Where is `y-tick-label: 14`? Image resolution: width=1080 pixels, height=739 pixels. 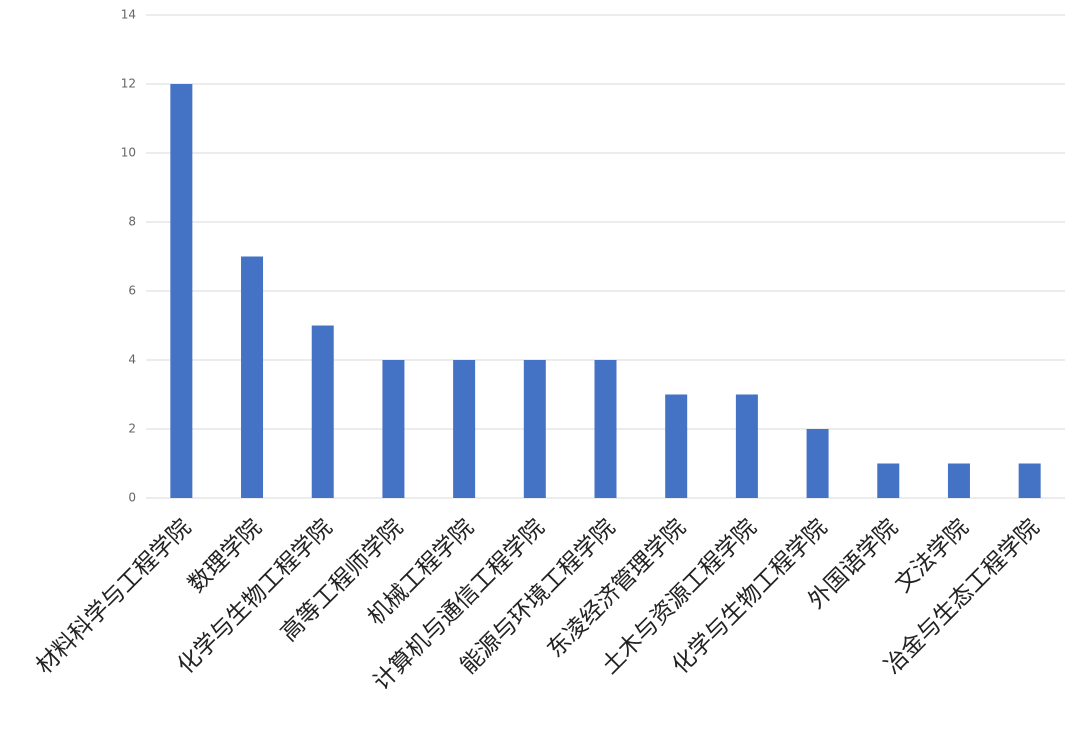 y-tick-label: 14 is located at coordinates (128, 15).